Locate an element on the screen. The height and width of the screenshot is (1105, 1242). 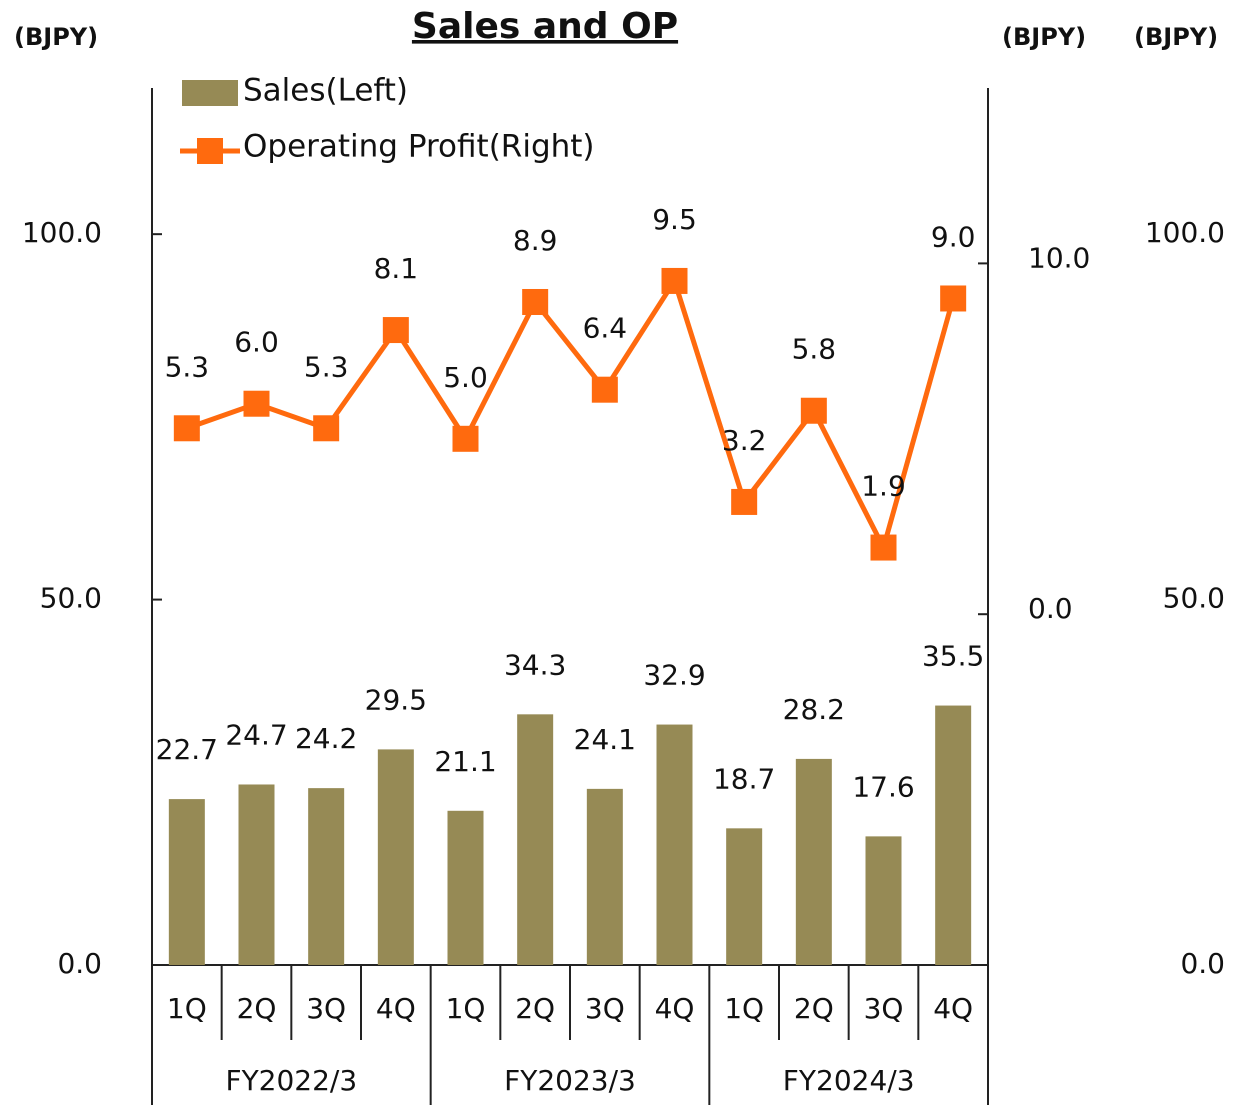
legend-swatch-marker is located at coordinates (210, 151).